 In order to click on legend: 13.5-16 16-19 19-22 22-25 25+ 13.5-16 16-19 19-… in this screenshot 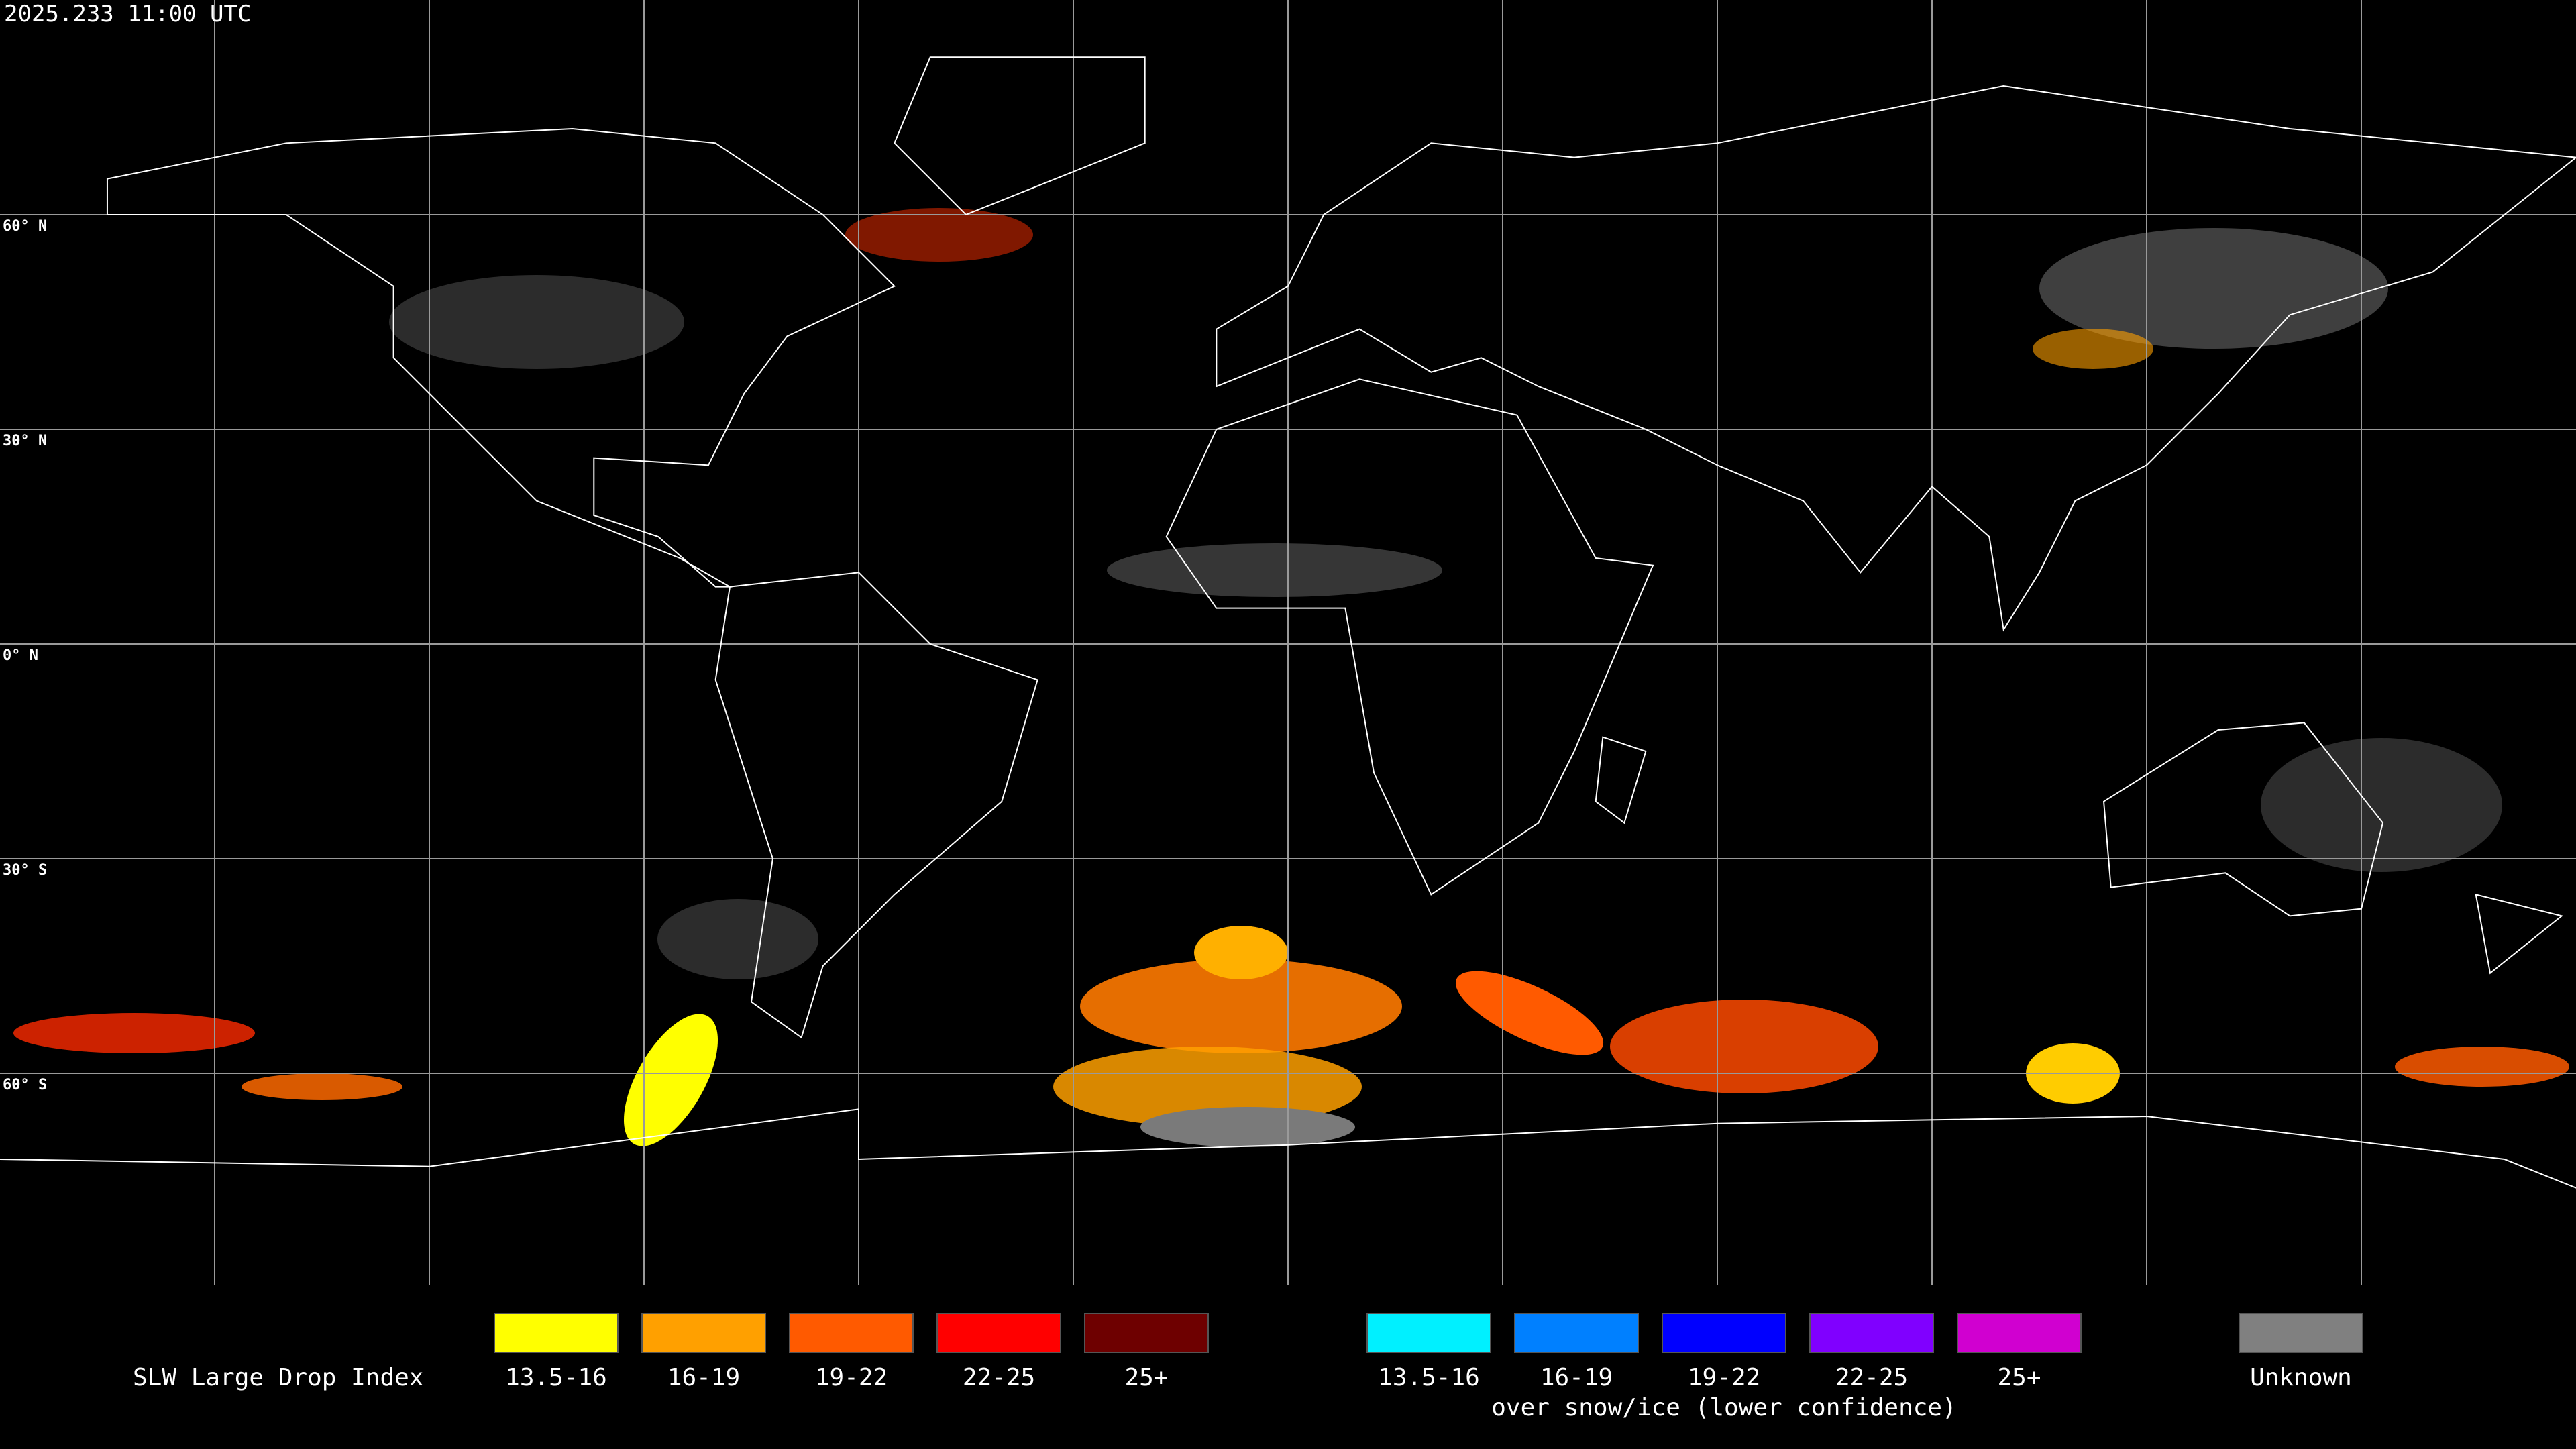, I will do `click(1428, 1367)`.